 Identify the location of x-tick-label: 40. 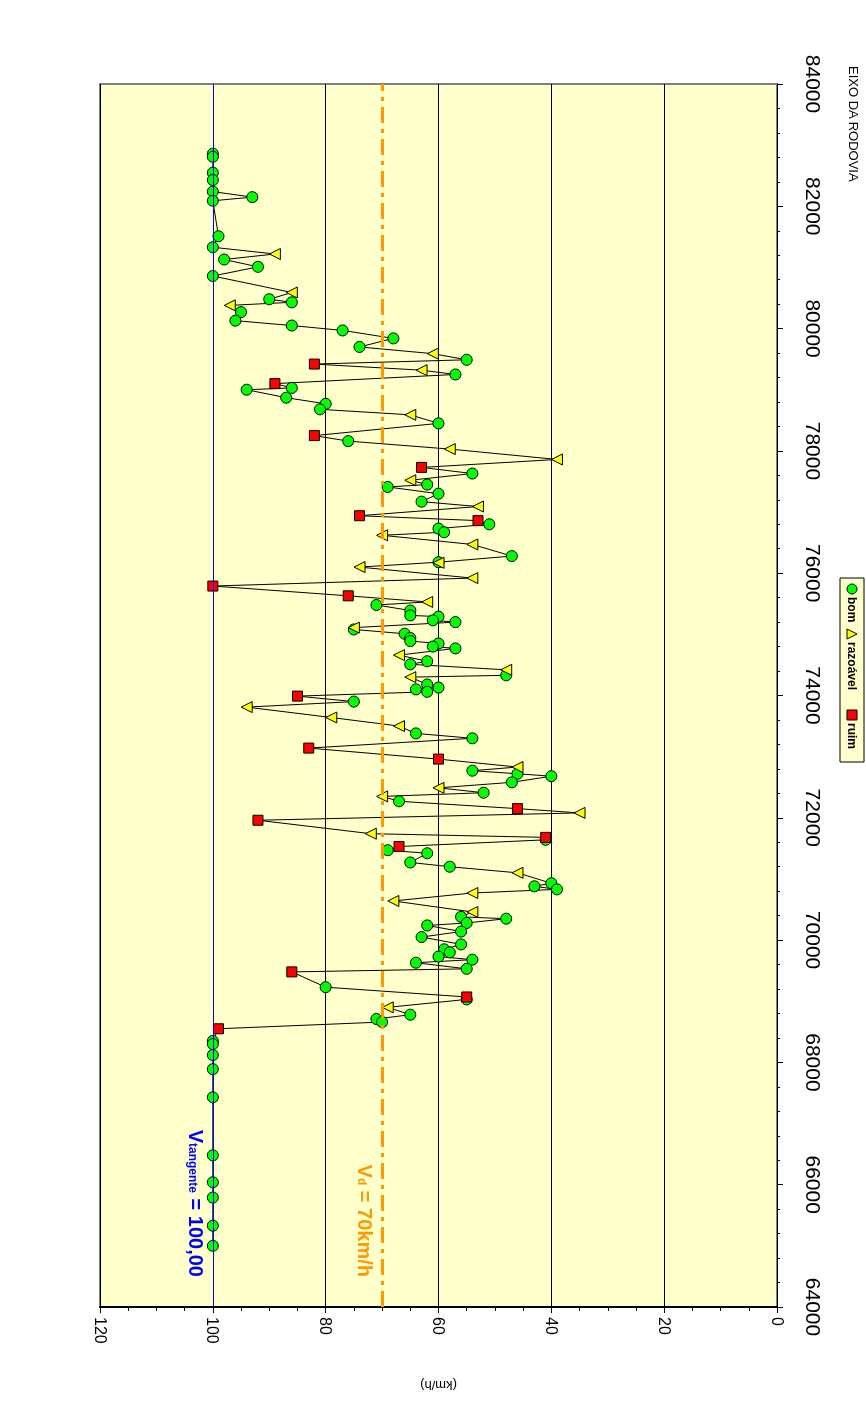
(551, 1326).